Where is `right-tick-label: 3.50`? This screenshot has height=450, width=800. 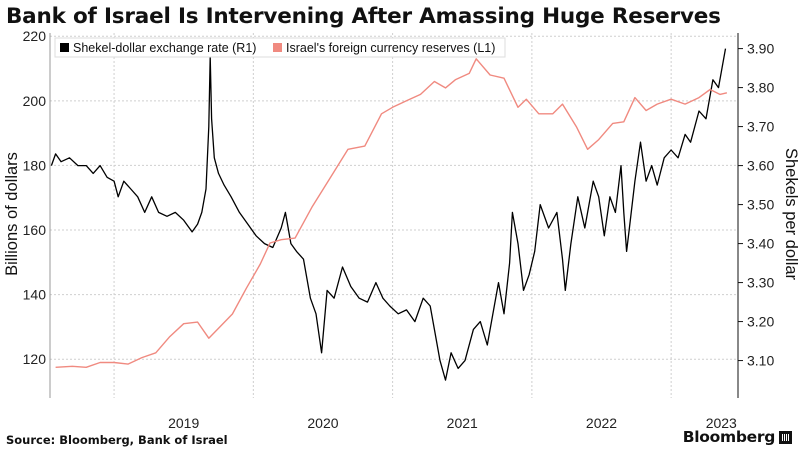
right-tick-label: 3.50 is located at coordinates (760, 205).